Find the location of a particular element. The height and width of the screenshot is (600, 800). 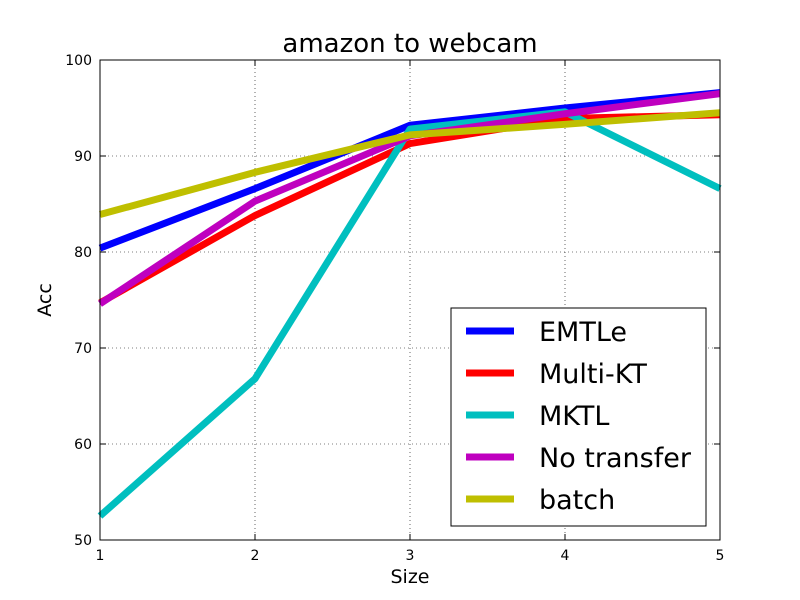

x-tick-label: 5 is located at coordinates (720, 556).